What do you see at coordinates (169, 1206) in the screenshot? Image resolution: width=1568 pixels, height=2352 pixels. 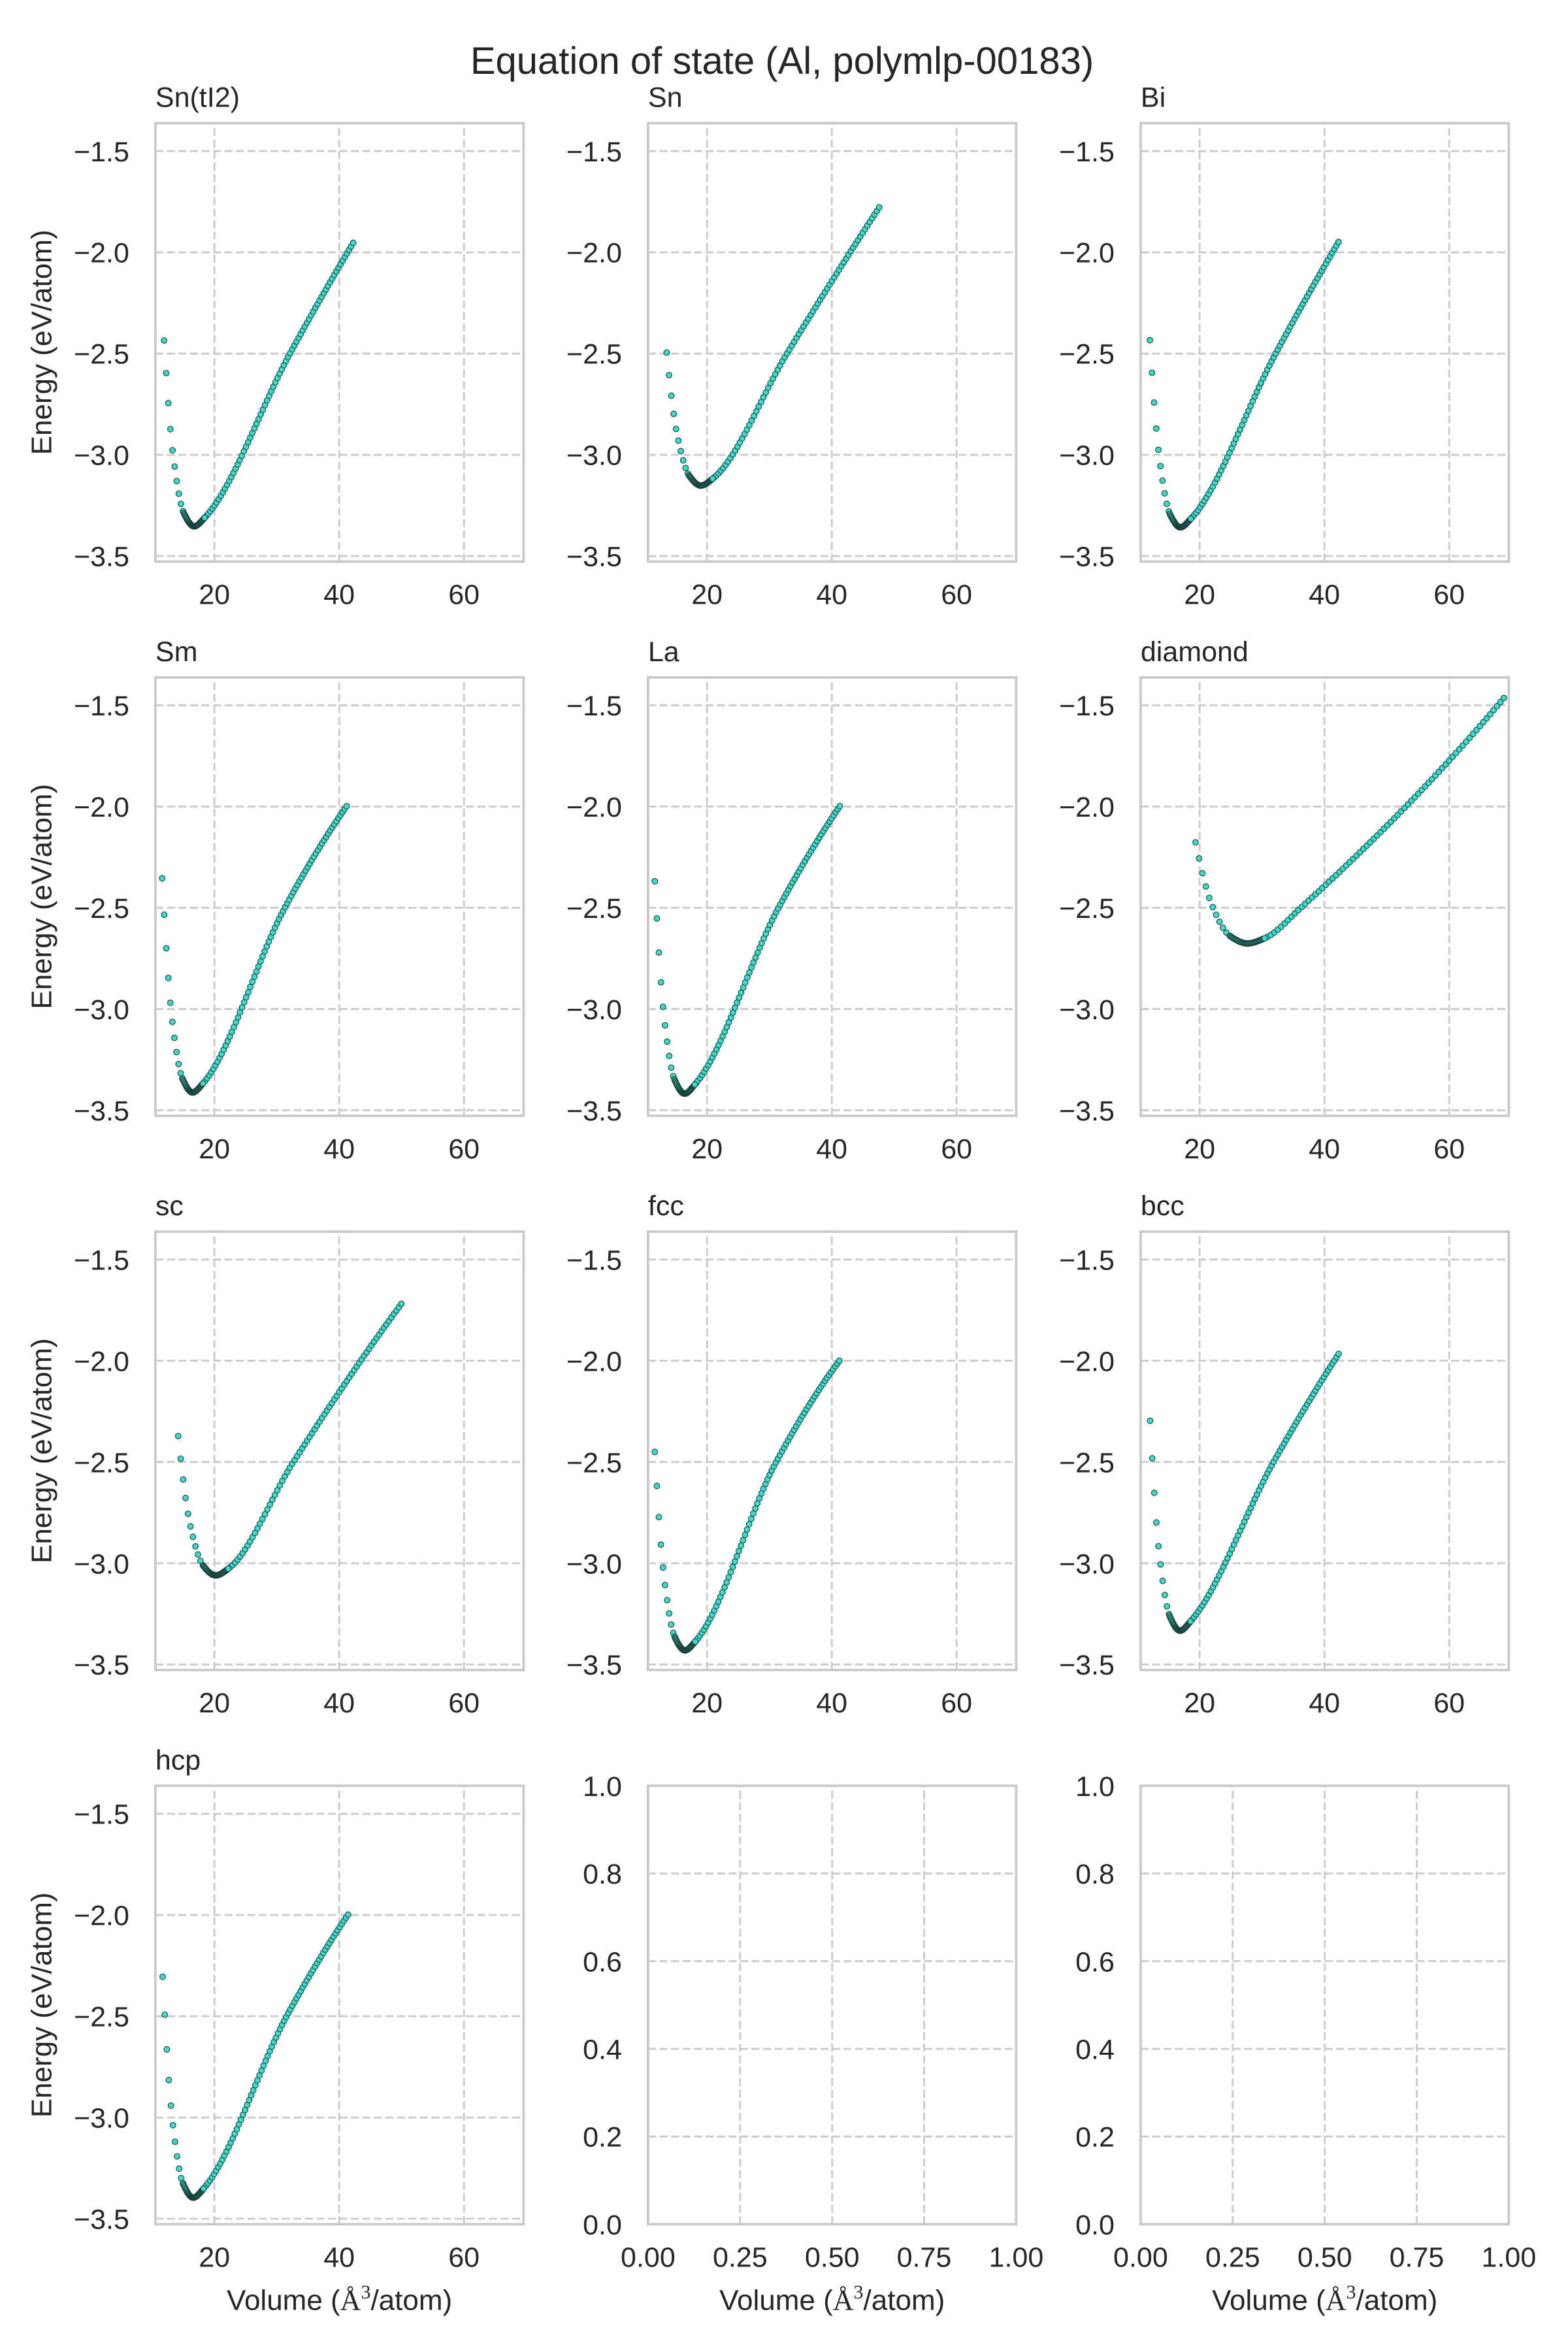 I see `svg-text: sc` at bounding box center [169, 1206].